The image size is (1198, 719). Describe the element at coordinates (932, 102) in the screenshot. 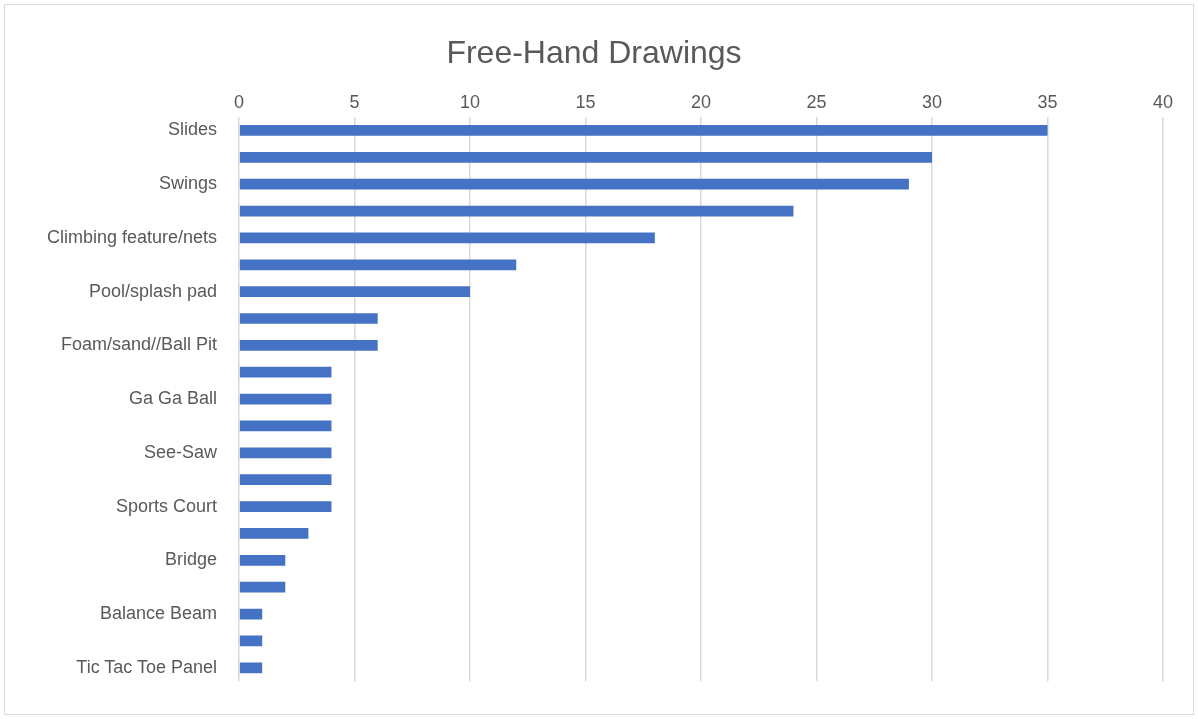

I see `x-tick-label: 30` at that location.